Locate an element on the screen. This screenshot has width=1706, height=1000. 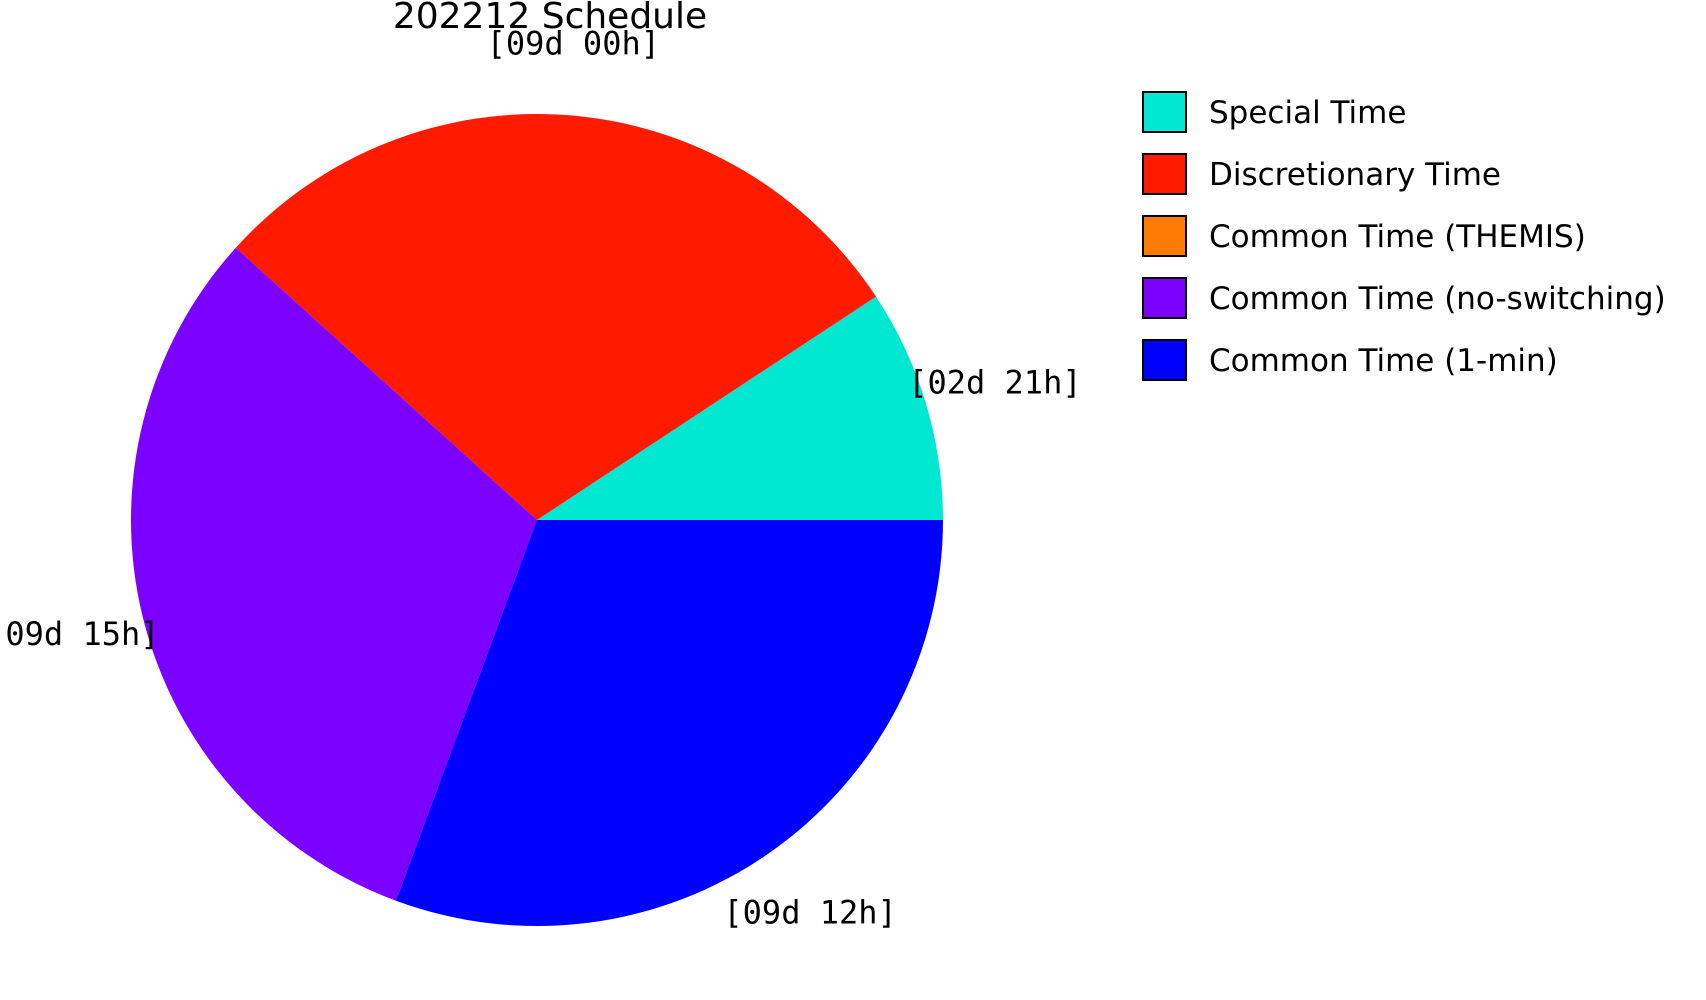
legend-swatch-common-time-1-min is located at coordinates (1164, 360).